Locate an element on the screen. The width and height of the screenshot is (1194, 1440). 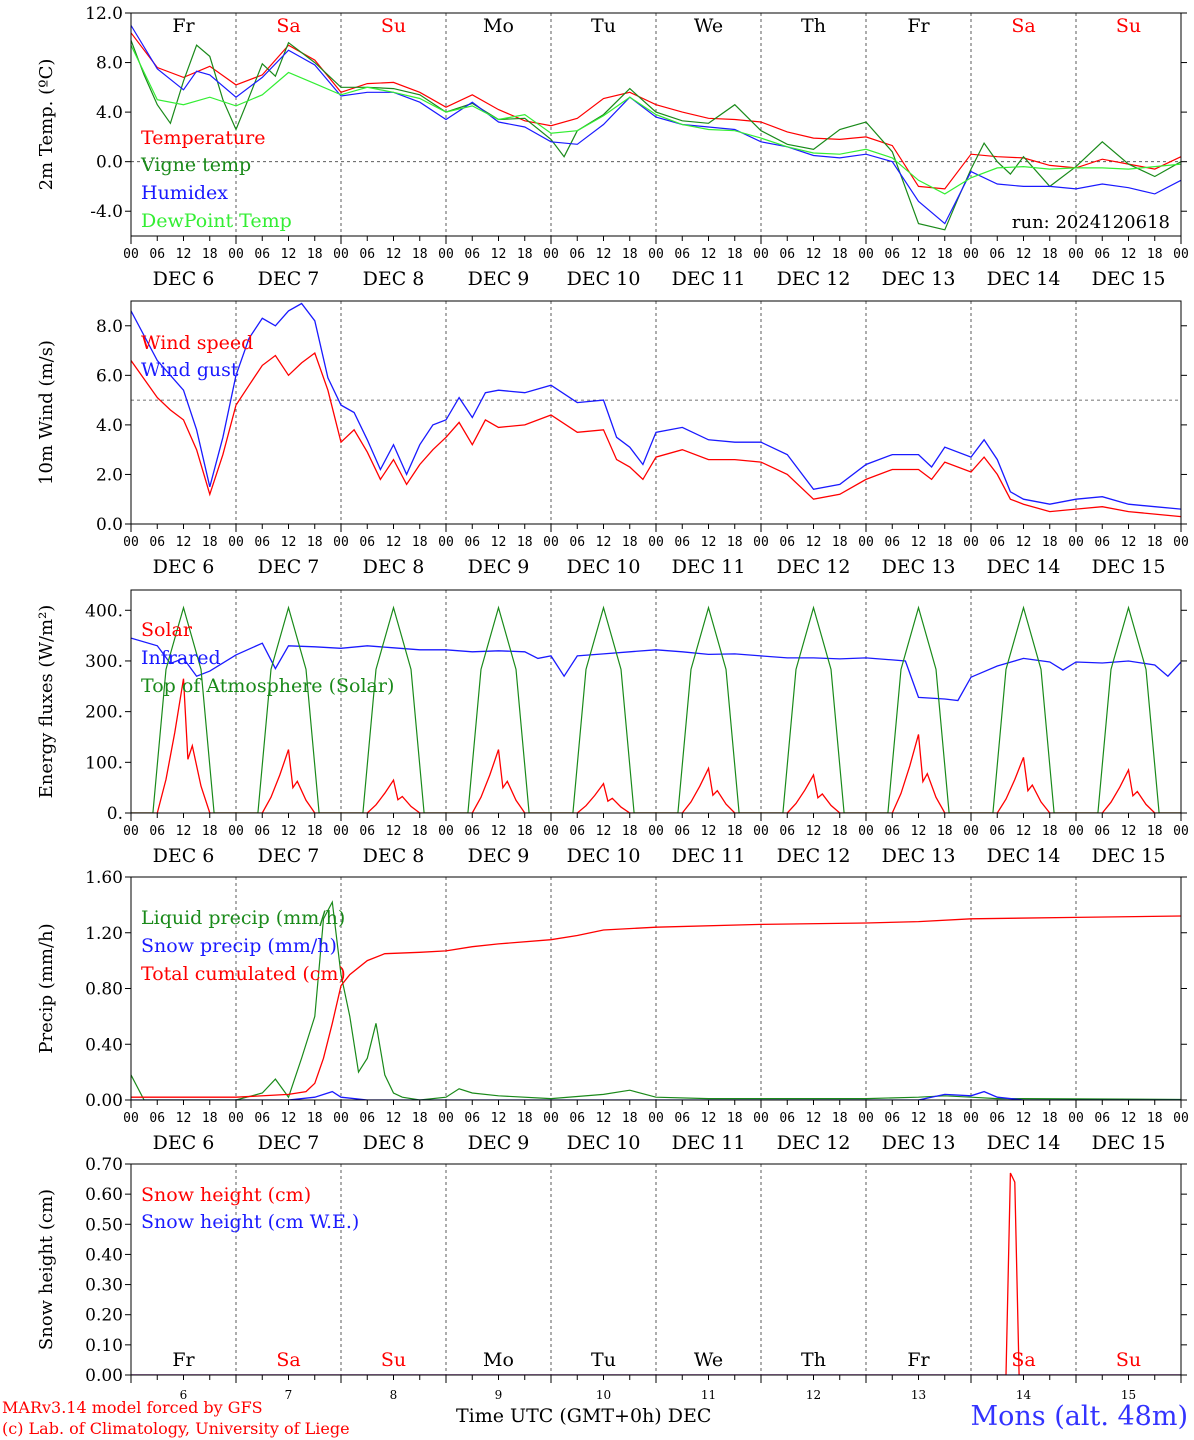
y-tick-label: 1.20 is located at coordinates (104, 934).